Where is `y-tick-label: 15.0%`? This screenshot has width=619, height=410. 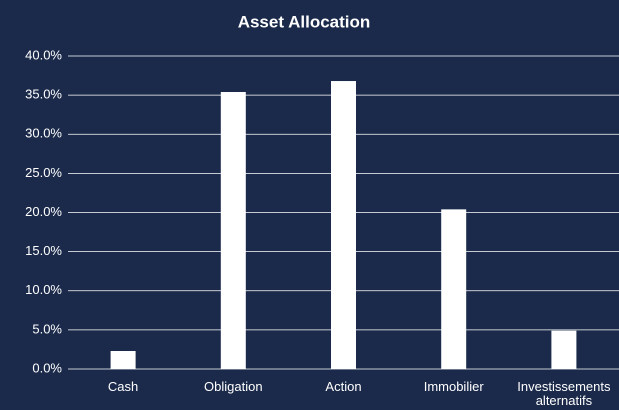
y-tick-label: 15.0% is located at coordinates (43, 250).